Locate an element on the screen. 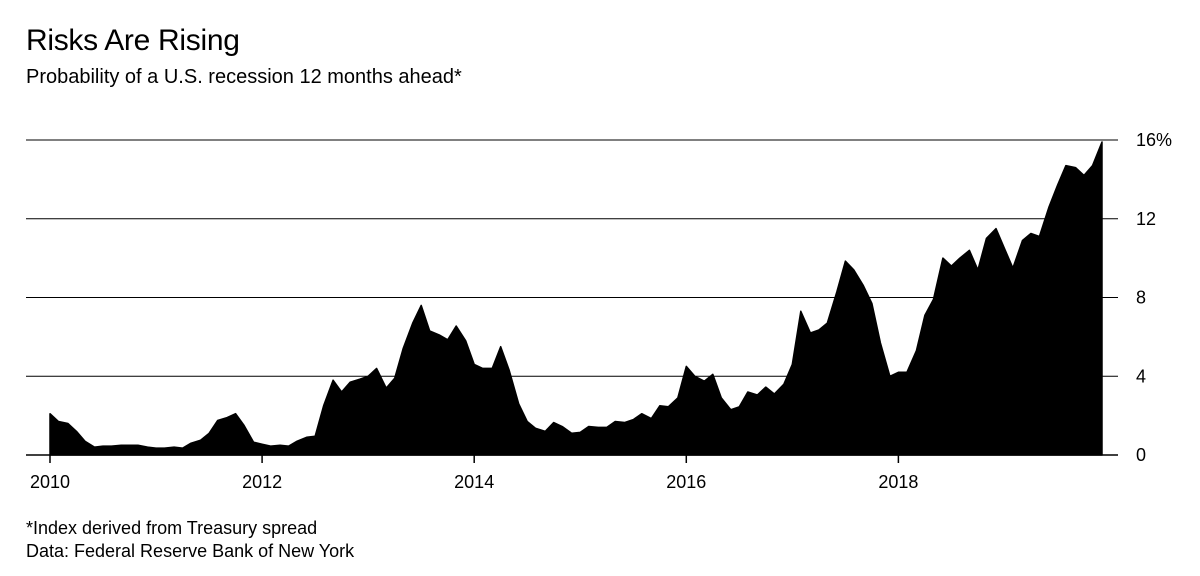 Image resolution: width=1200 pixels, height=576 pixels. y-tick-label: 8 is located at coordinates (1141, 298).